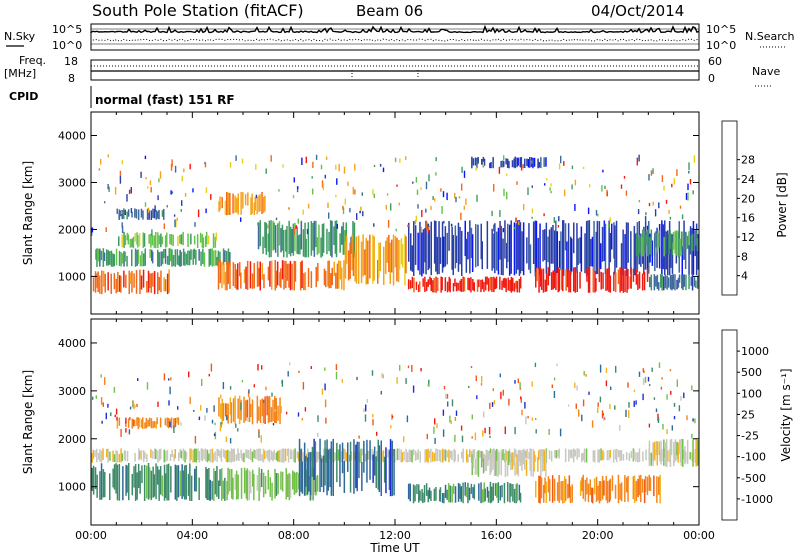 The image size is (800, 554). What do you see at coordinates (32, 60) in the screenshot?
I see `freq-label: Freq.` at bounding box center [32, 60].